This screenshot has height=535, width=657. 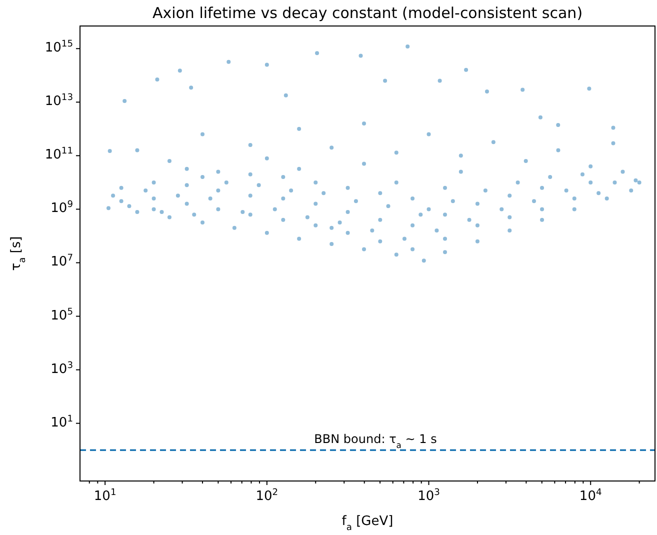 What do you see at coordinates (62, 262) in the screenshot?
I see `y-tick-label: 10$^{7}$` at bounding box center [62, 262].